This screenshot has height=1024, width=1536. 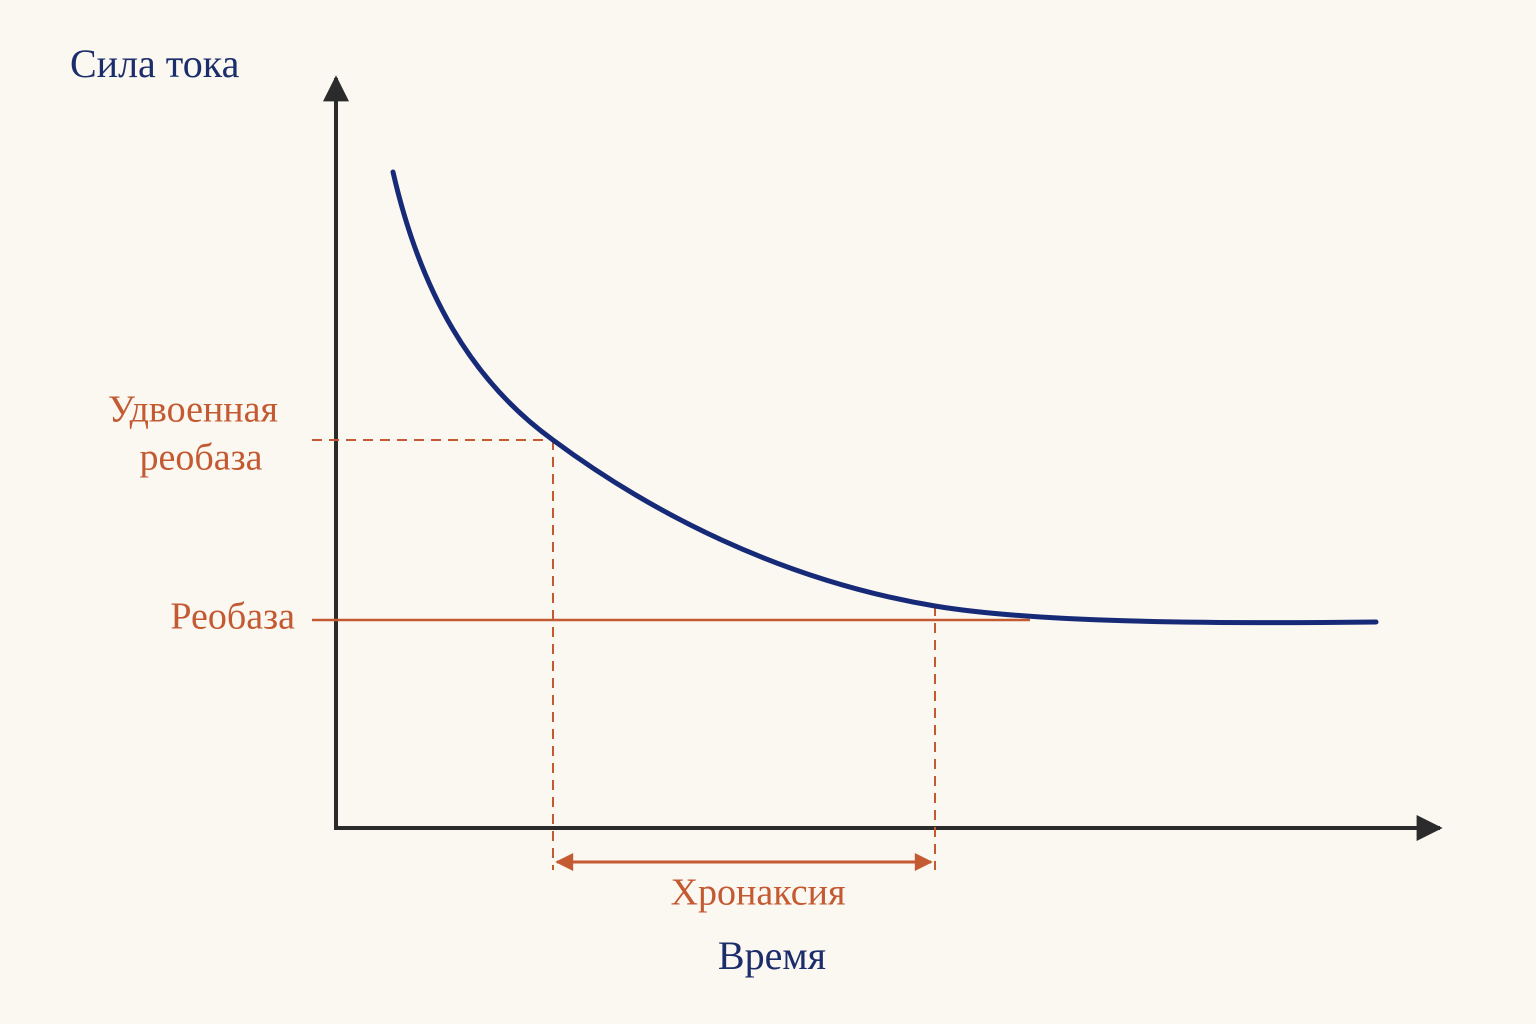 What do you see at coordinates (232, 617) in the screenshot?
I see `rheobase-label: Реобаза` at bounding box center [232, 617].